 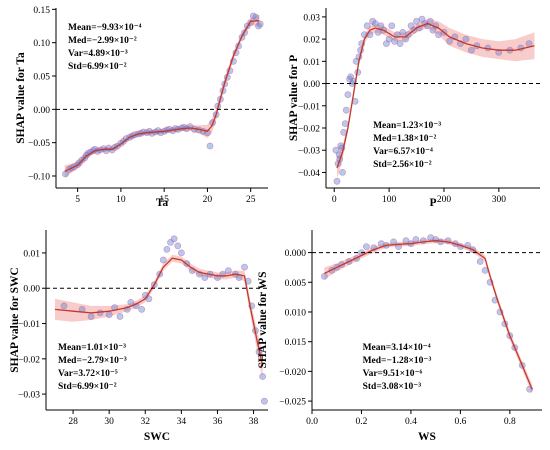 What do you see at coordinates (29, 396) in the screenshot?
I see `chart-swc-y-tick-label: −0.03` at bounding box center [29, 396].